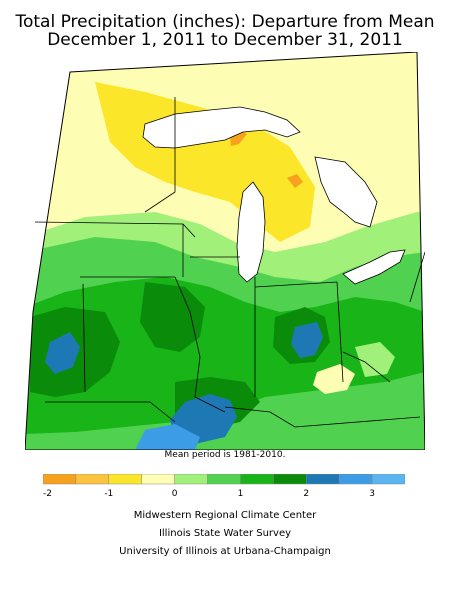 Image resolution: width=450 pixels, height=600 pixels. I want to click on zone-orange-mich, so click(295, 181).